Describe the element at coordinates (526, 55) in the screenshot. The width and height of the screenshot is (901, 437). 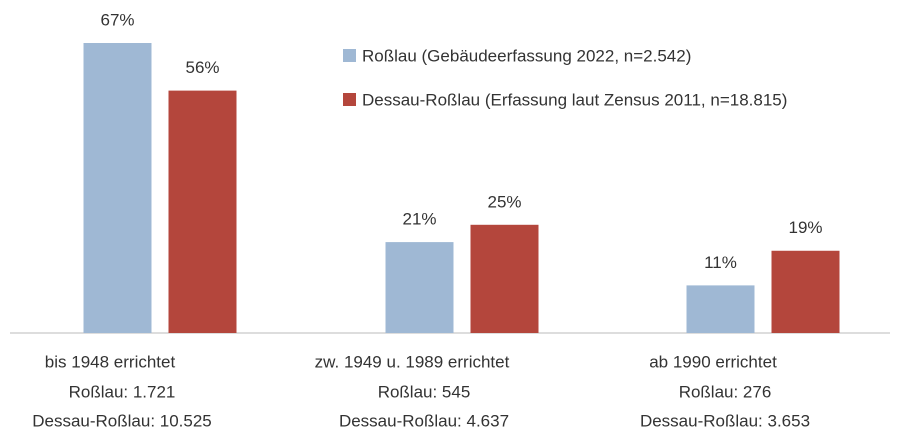
I see `legend-label: Roßlau (Gebäudeerfassung 2022, n=2.542)` at that location.